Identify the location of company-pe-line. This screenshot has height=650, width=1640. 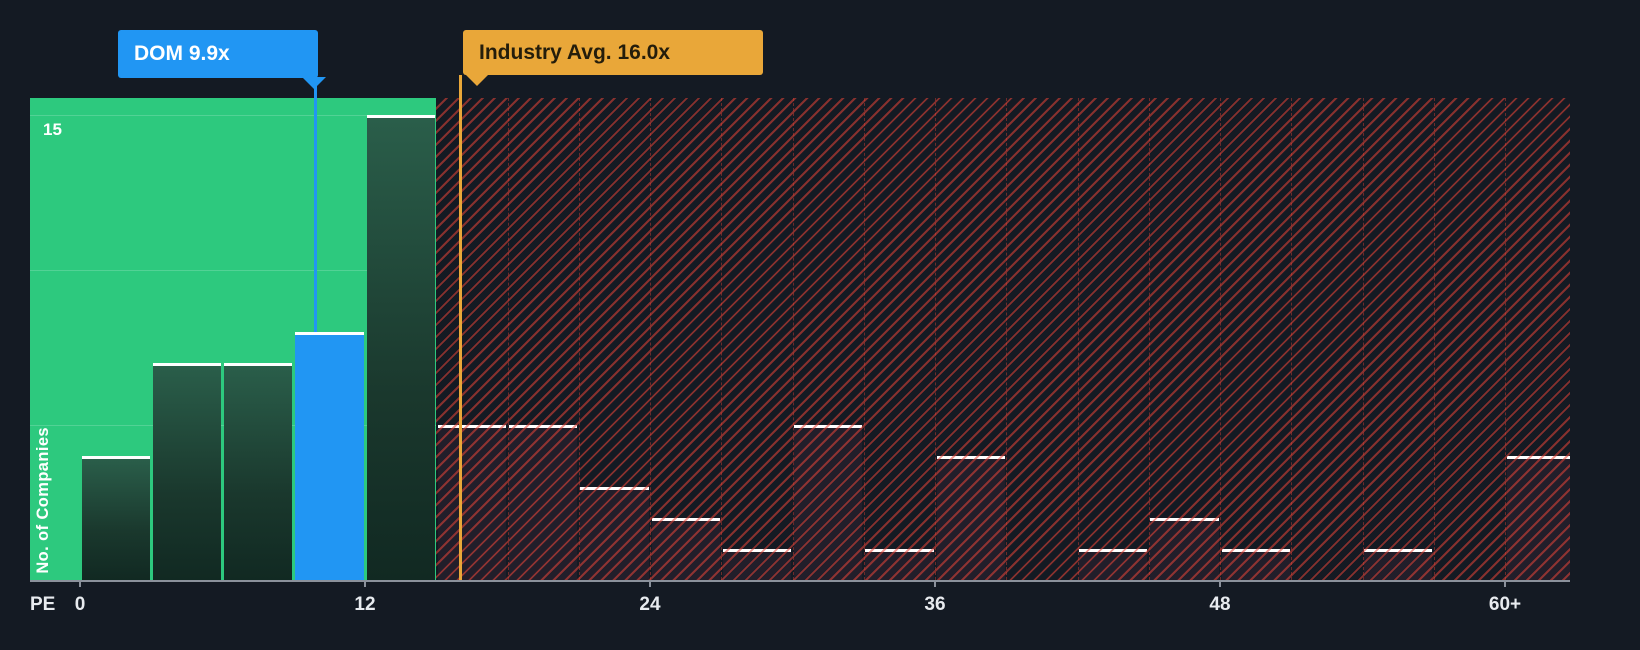
(315, 205).